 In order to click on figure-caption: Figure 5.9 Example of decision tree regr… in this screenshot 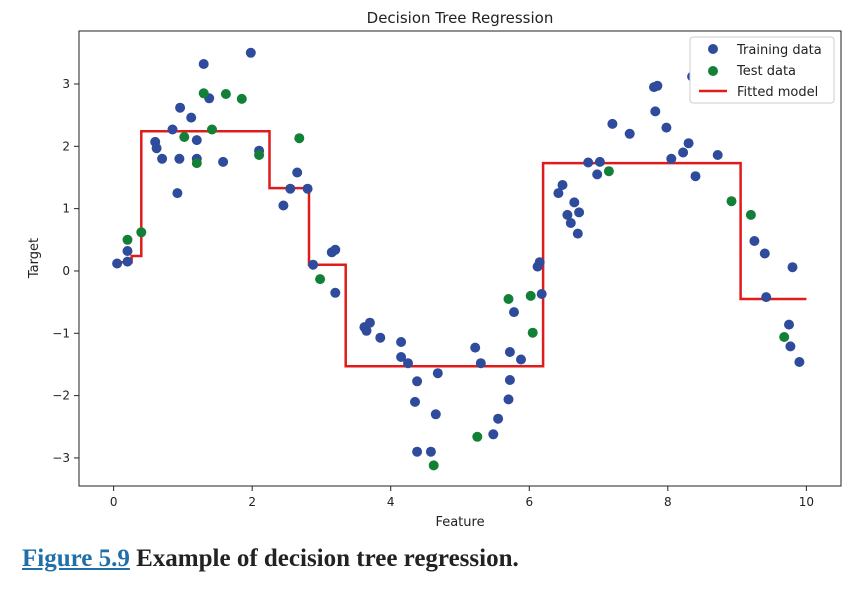, I will do `click(442, 559)`.